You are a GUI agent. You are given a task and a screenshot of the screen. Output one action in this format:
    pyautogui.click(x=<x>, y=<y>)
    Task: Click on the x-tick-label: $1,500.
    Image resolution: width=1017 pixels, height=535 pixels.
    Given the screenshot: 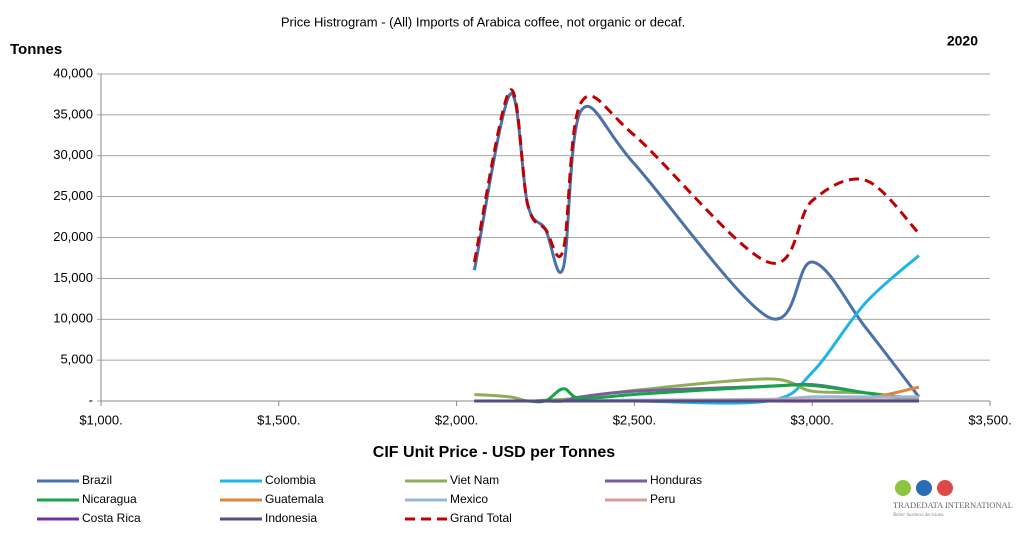 What is the action you would take?
    pyautogui.click(x=278, y=419)
    